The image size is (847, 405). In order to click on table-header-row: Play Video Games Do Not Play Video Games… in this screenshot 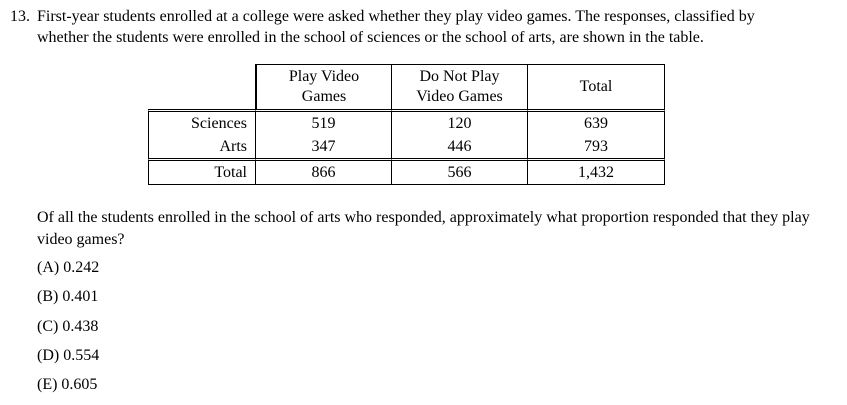, I will do `click(406, 86)`.